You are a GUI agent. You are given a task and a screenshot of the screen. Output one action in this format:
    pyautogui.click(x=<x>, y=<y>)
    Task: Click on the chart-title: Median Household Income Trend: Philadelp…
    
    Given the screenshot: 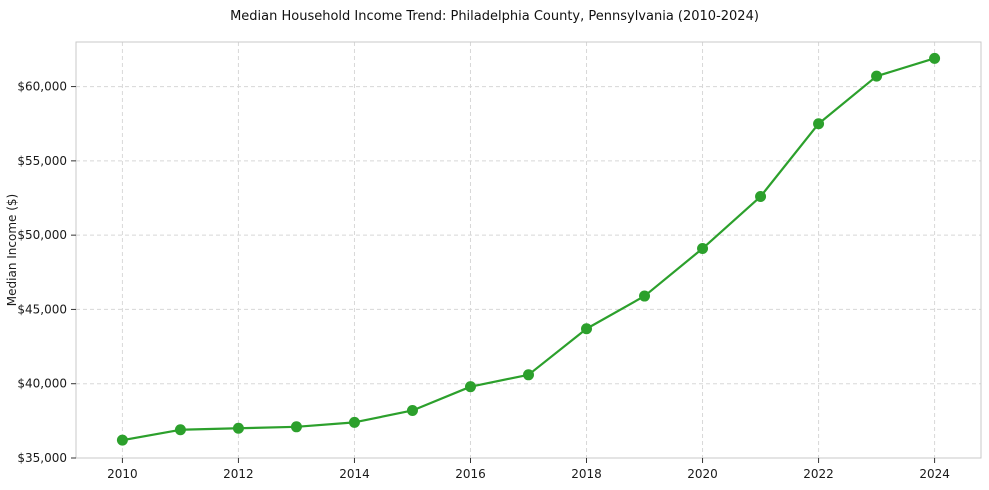 What is the action you would take?
    pyautogui.click(x=494, y=16)
    